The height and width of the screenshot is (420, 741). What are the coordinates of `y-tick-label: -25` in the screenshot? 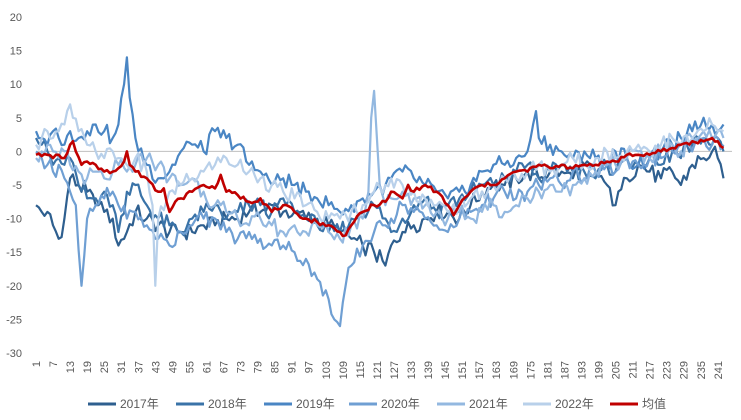 It's located at (14, 320).